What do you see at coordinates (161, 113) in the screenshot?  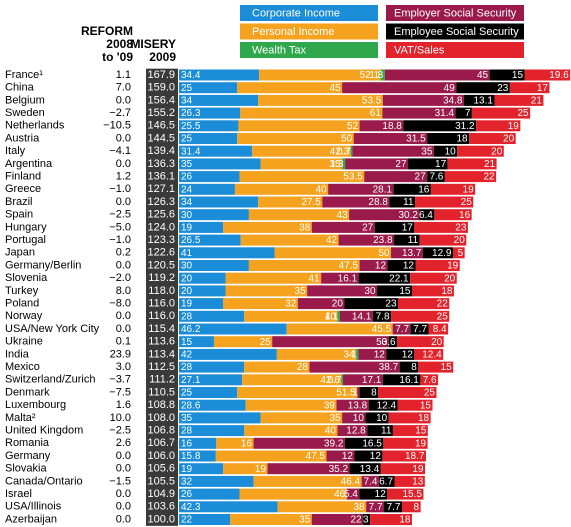 I see `misery-value: 155.2` at bounding box center [161, 113].